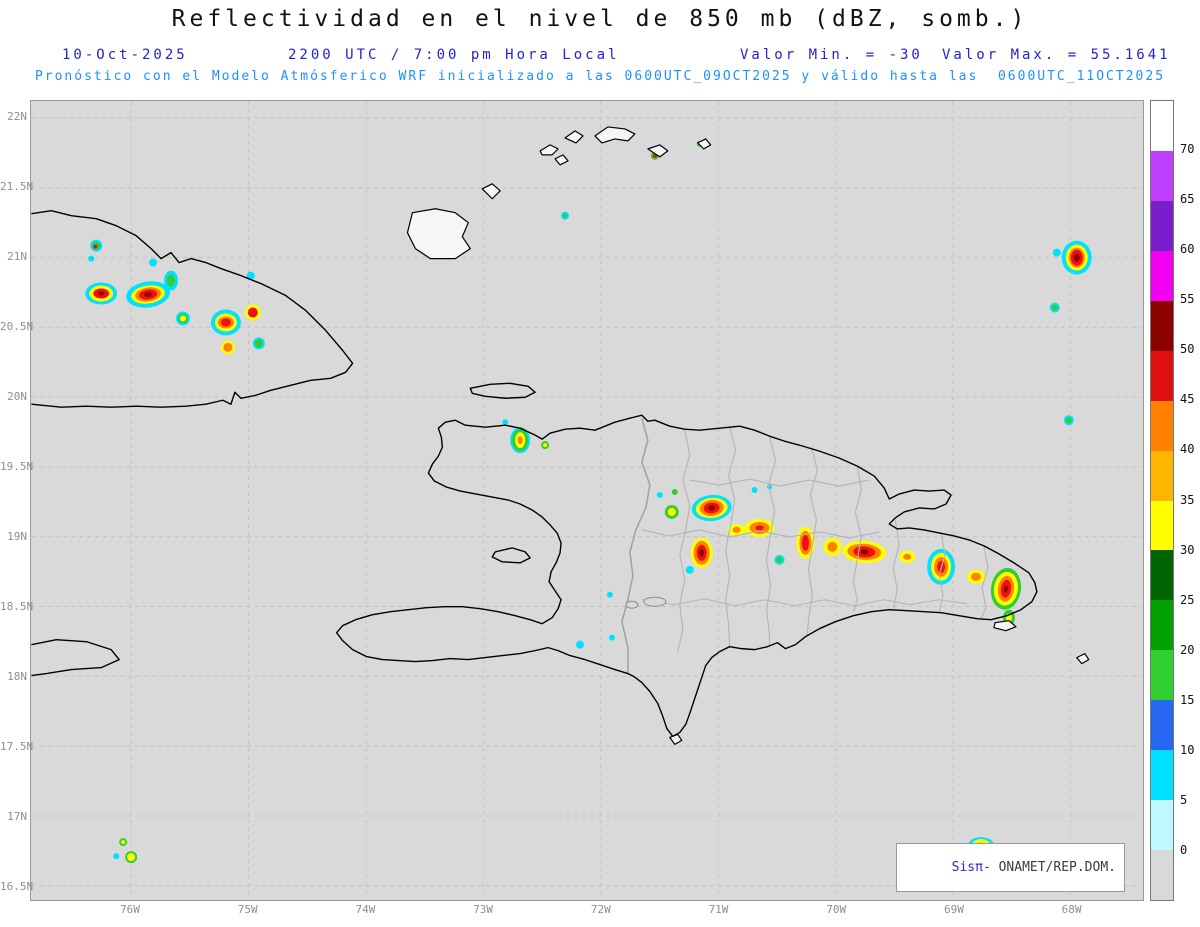 Image resolution: width=1200 pixels, height=927 pixels. Describe the element at coordinates (1184, 799) in the screenshot. I see `colorbar-tick-label: 5` at that location.